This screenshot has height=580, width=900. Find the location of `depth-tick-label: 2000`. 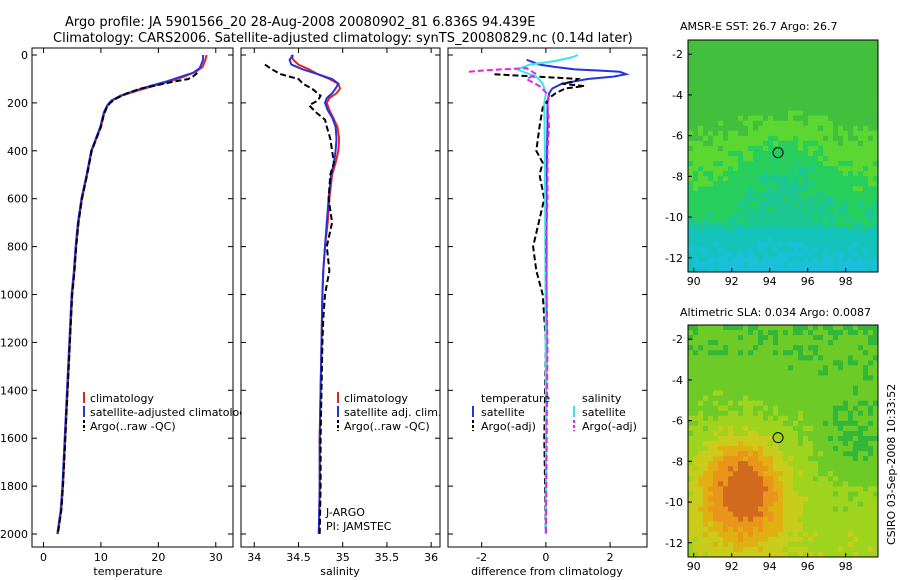

depth-tick-label: 2000 is located at coordinates (14, 534).